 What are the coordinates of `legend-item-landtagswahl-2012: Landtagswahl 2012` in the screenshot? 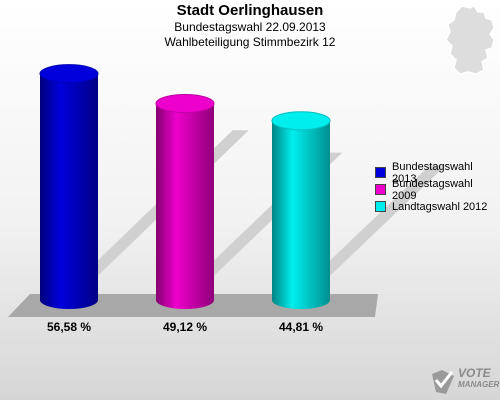 It's located at (437, 206).